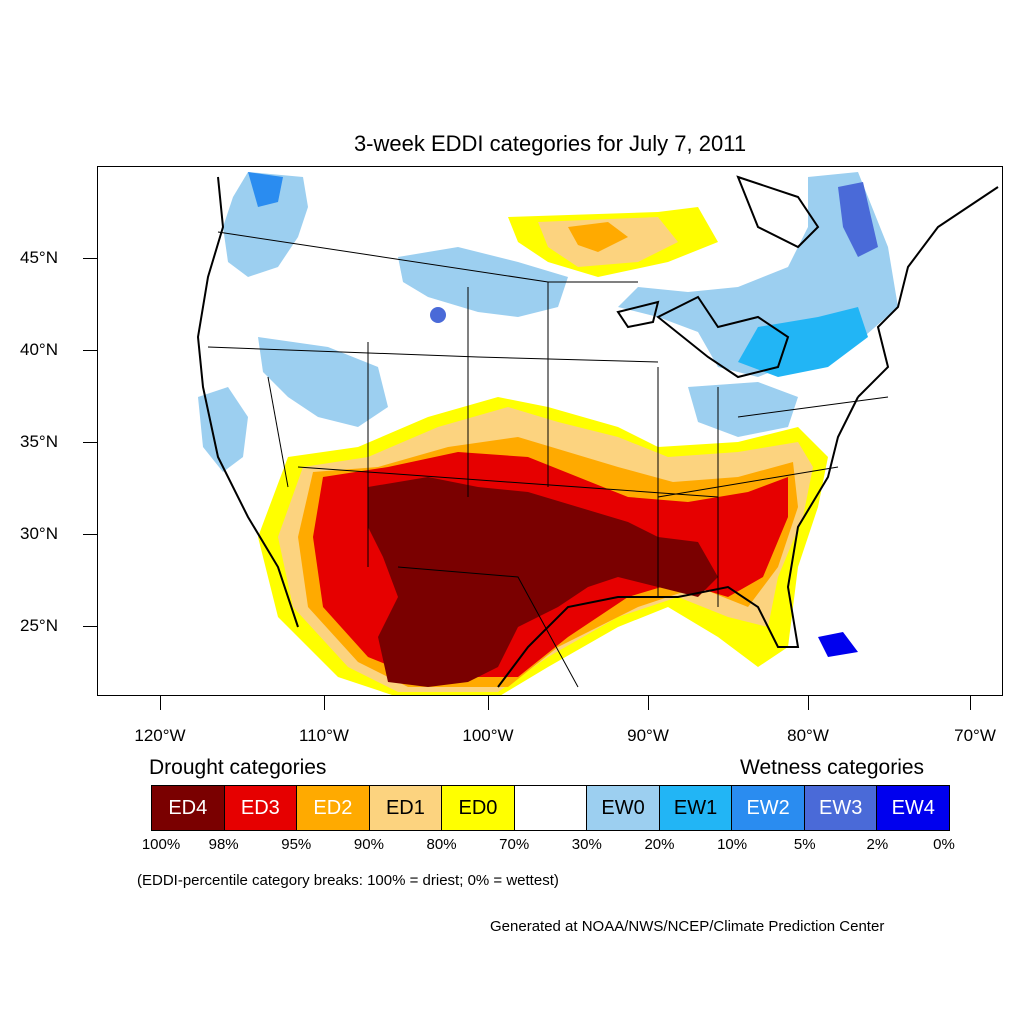 The height and width of the screenshot is (1024, 1024). Describe the element at coordinates (696, 808) in the screenshot. I see `legend-cell-ew1: EW1` at that location.